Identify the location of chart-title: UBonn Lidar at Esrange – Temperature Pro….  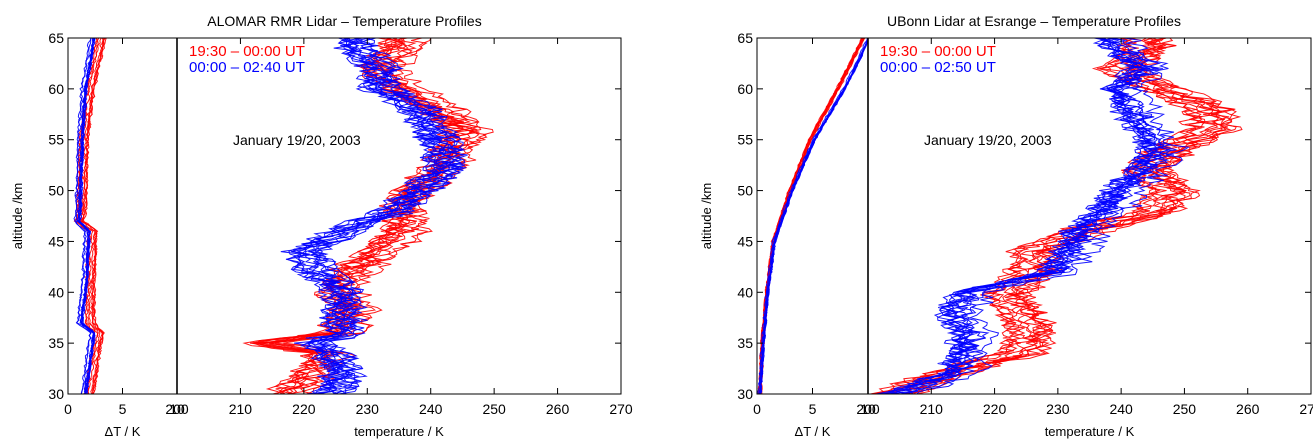
(1034, 21).